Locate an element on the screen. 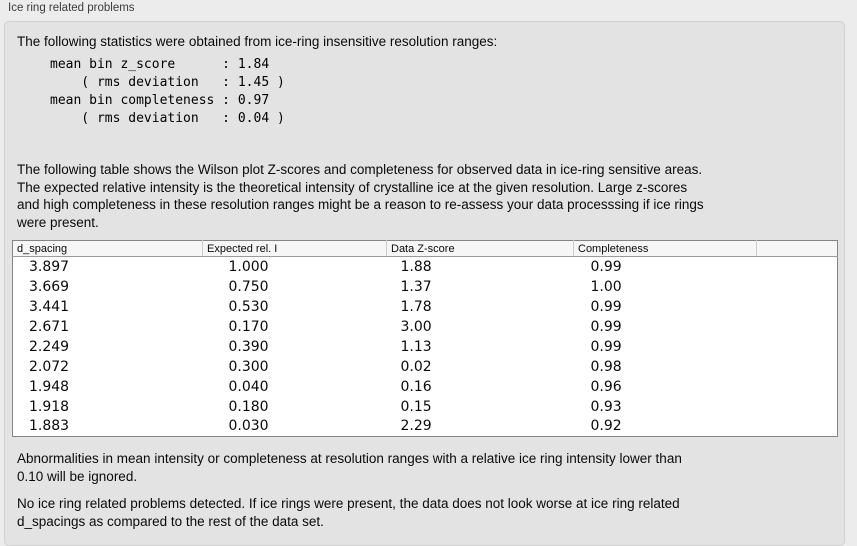 The height and width of the screenshot is (546, 857). table-cell: 2.671 is located at coordinates (49, 326).